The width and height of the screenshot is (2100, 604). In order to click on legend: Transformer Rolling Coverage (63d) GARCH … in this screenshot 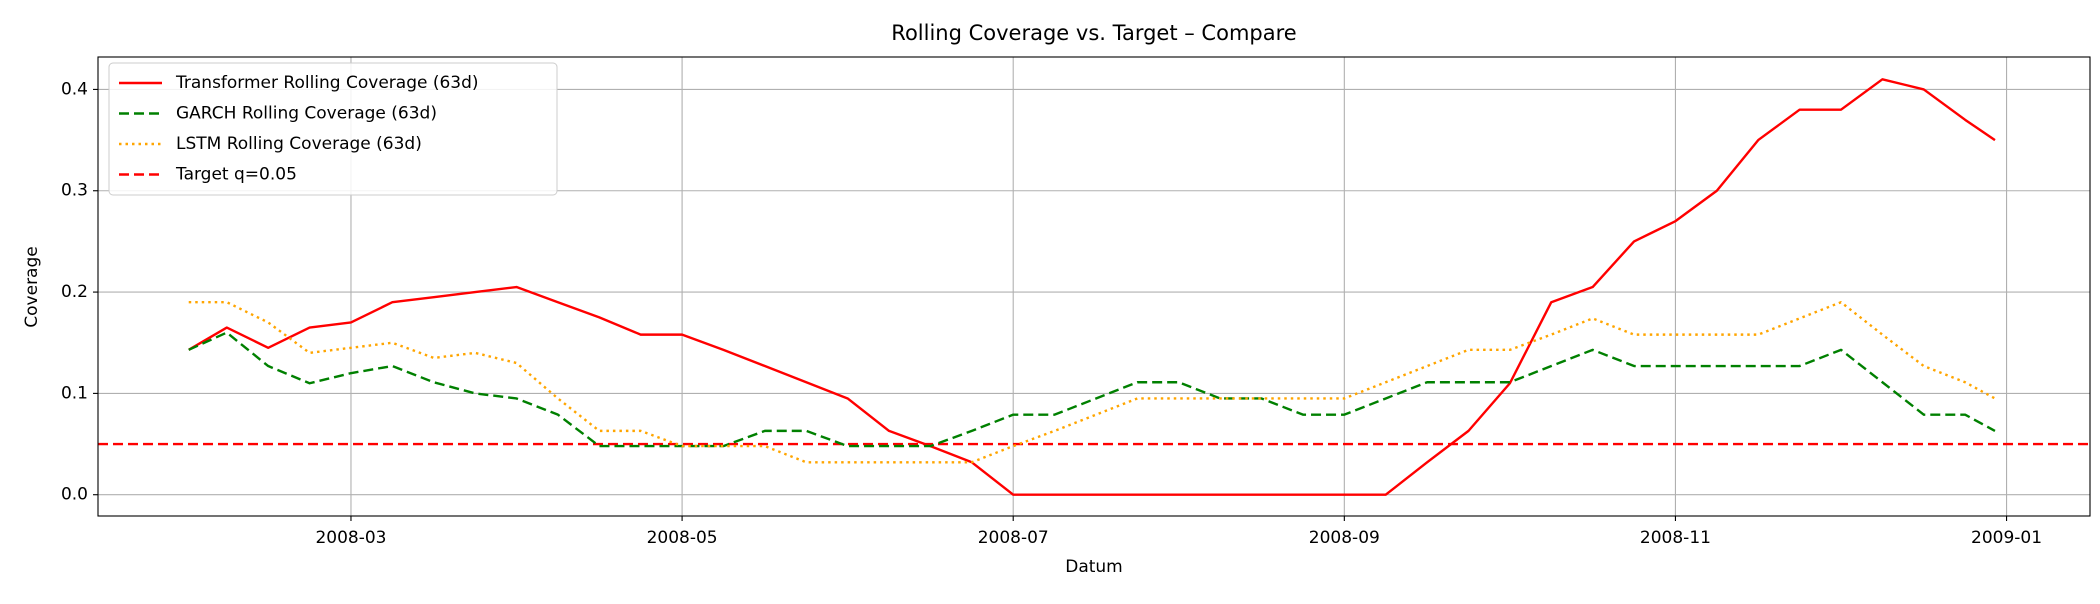, I will do `click(333, 129)`.